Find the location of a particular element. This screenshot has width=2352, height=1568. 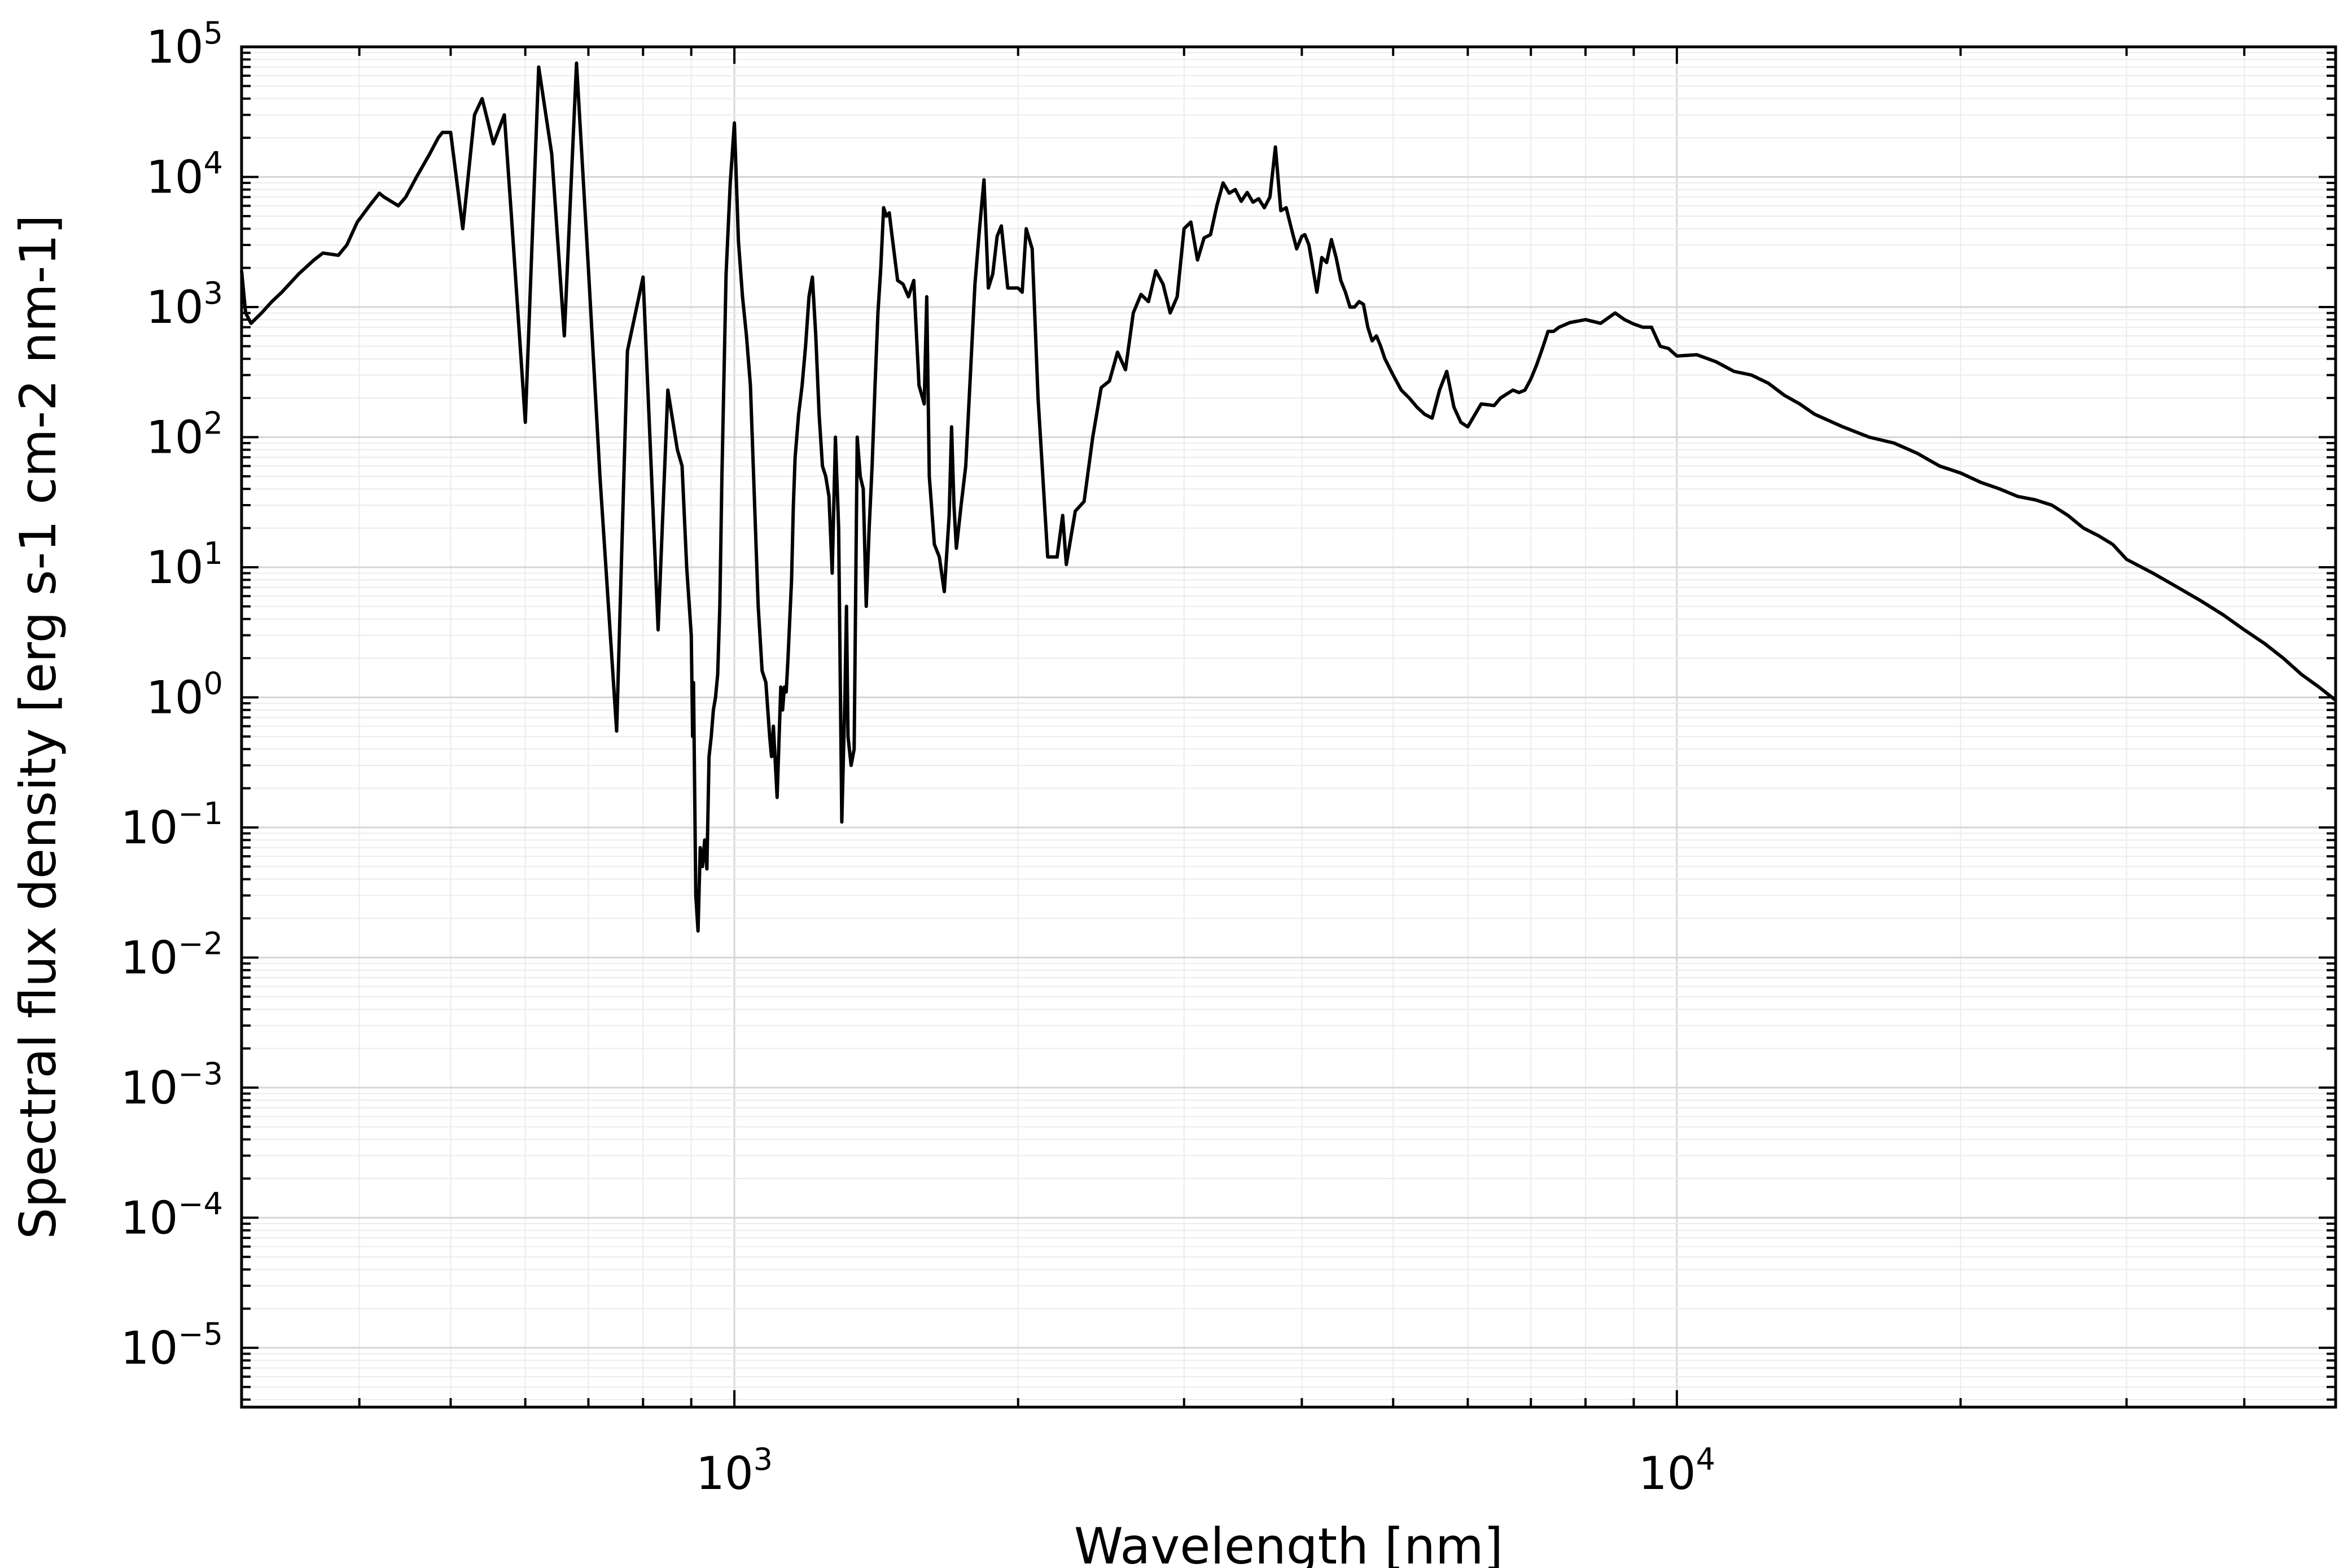

y-tick-label: 10⁻³ is located at coordinates (172, 1085).